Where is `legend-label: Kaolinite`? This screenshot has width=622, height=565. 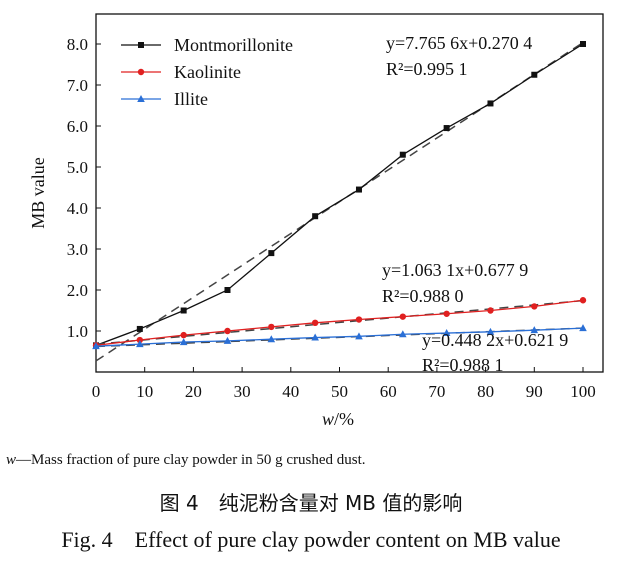
legend-label: Kaolinite is located at coordinates (207, 72).